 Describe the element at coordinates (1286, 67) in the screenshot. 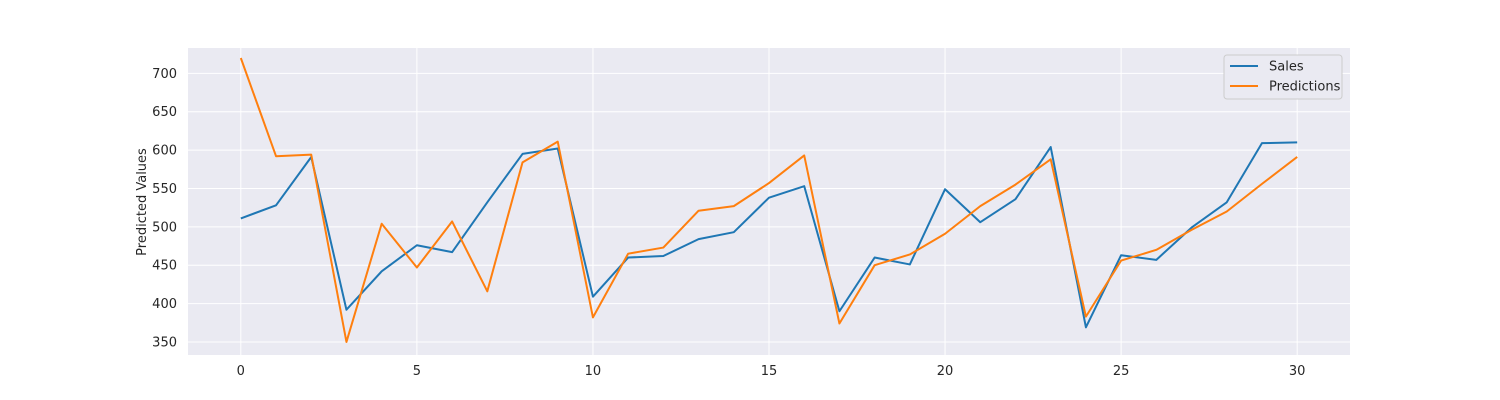

I see `legend-label: Sales` at that location.